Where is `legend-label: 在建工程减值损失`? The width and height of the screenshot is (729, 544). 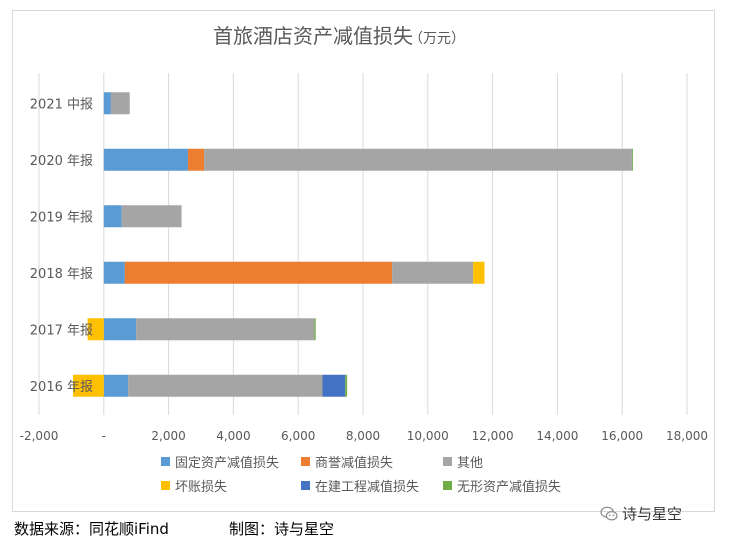
legend-label: 在建工程减值损失 is located at coordinates (367, 487).